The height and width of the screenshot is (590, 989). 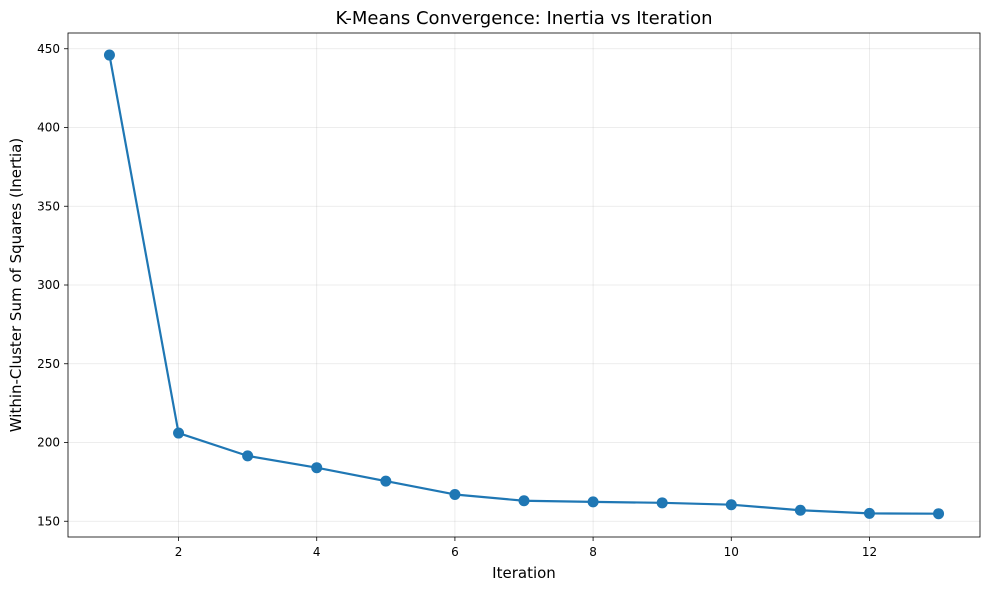 I want to click on x-axis-label: Iteration, so click(x=524, y=573).